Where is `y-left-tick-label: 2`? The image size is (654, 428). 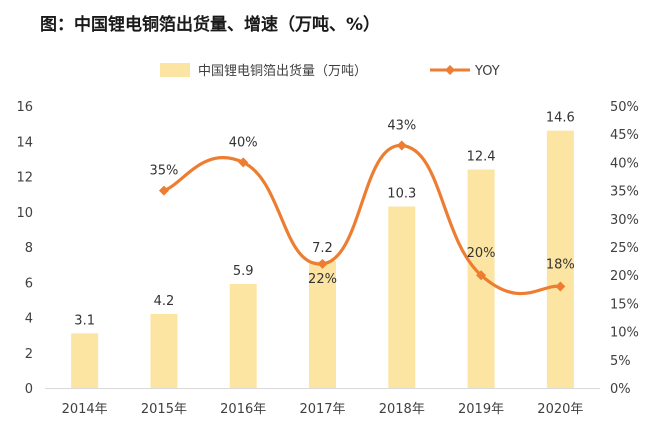
y-left-tick-label: 2 is located at coordinates (29, 354).